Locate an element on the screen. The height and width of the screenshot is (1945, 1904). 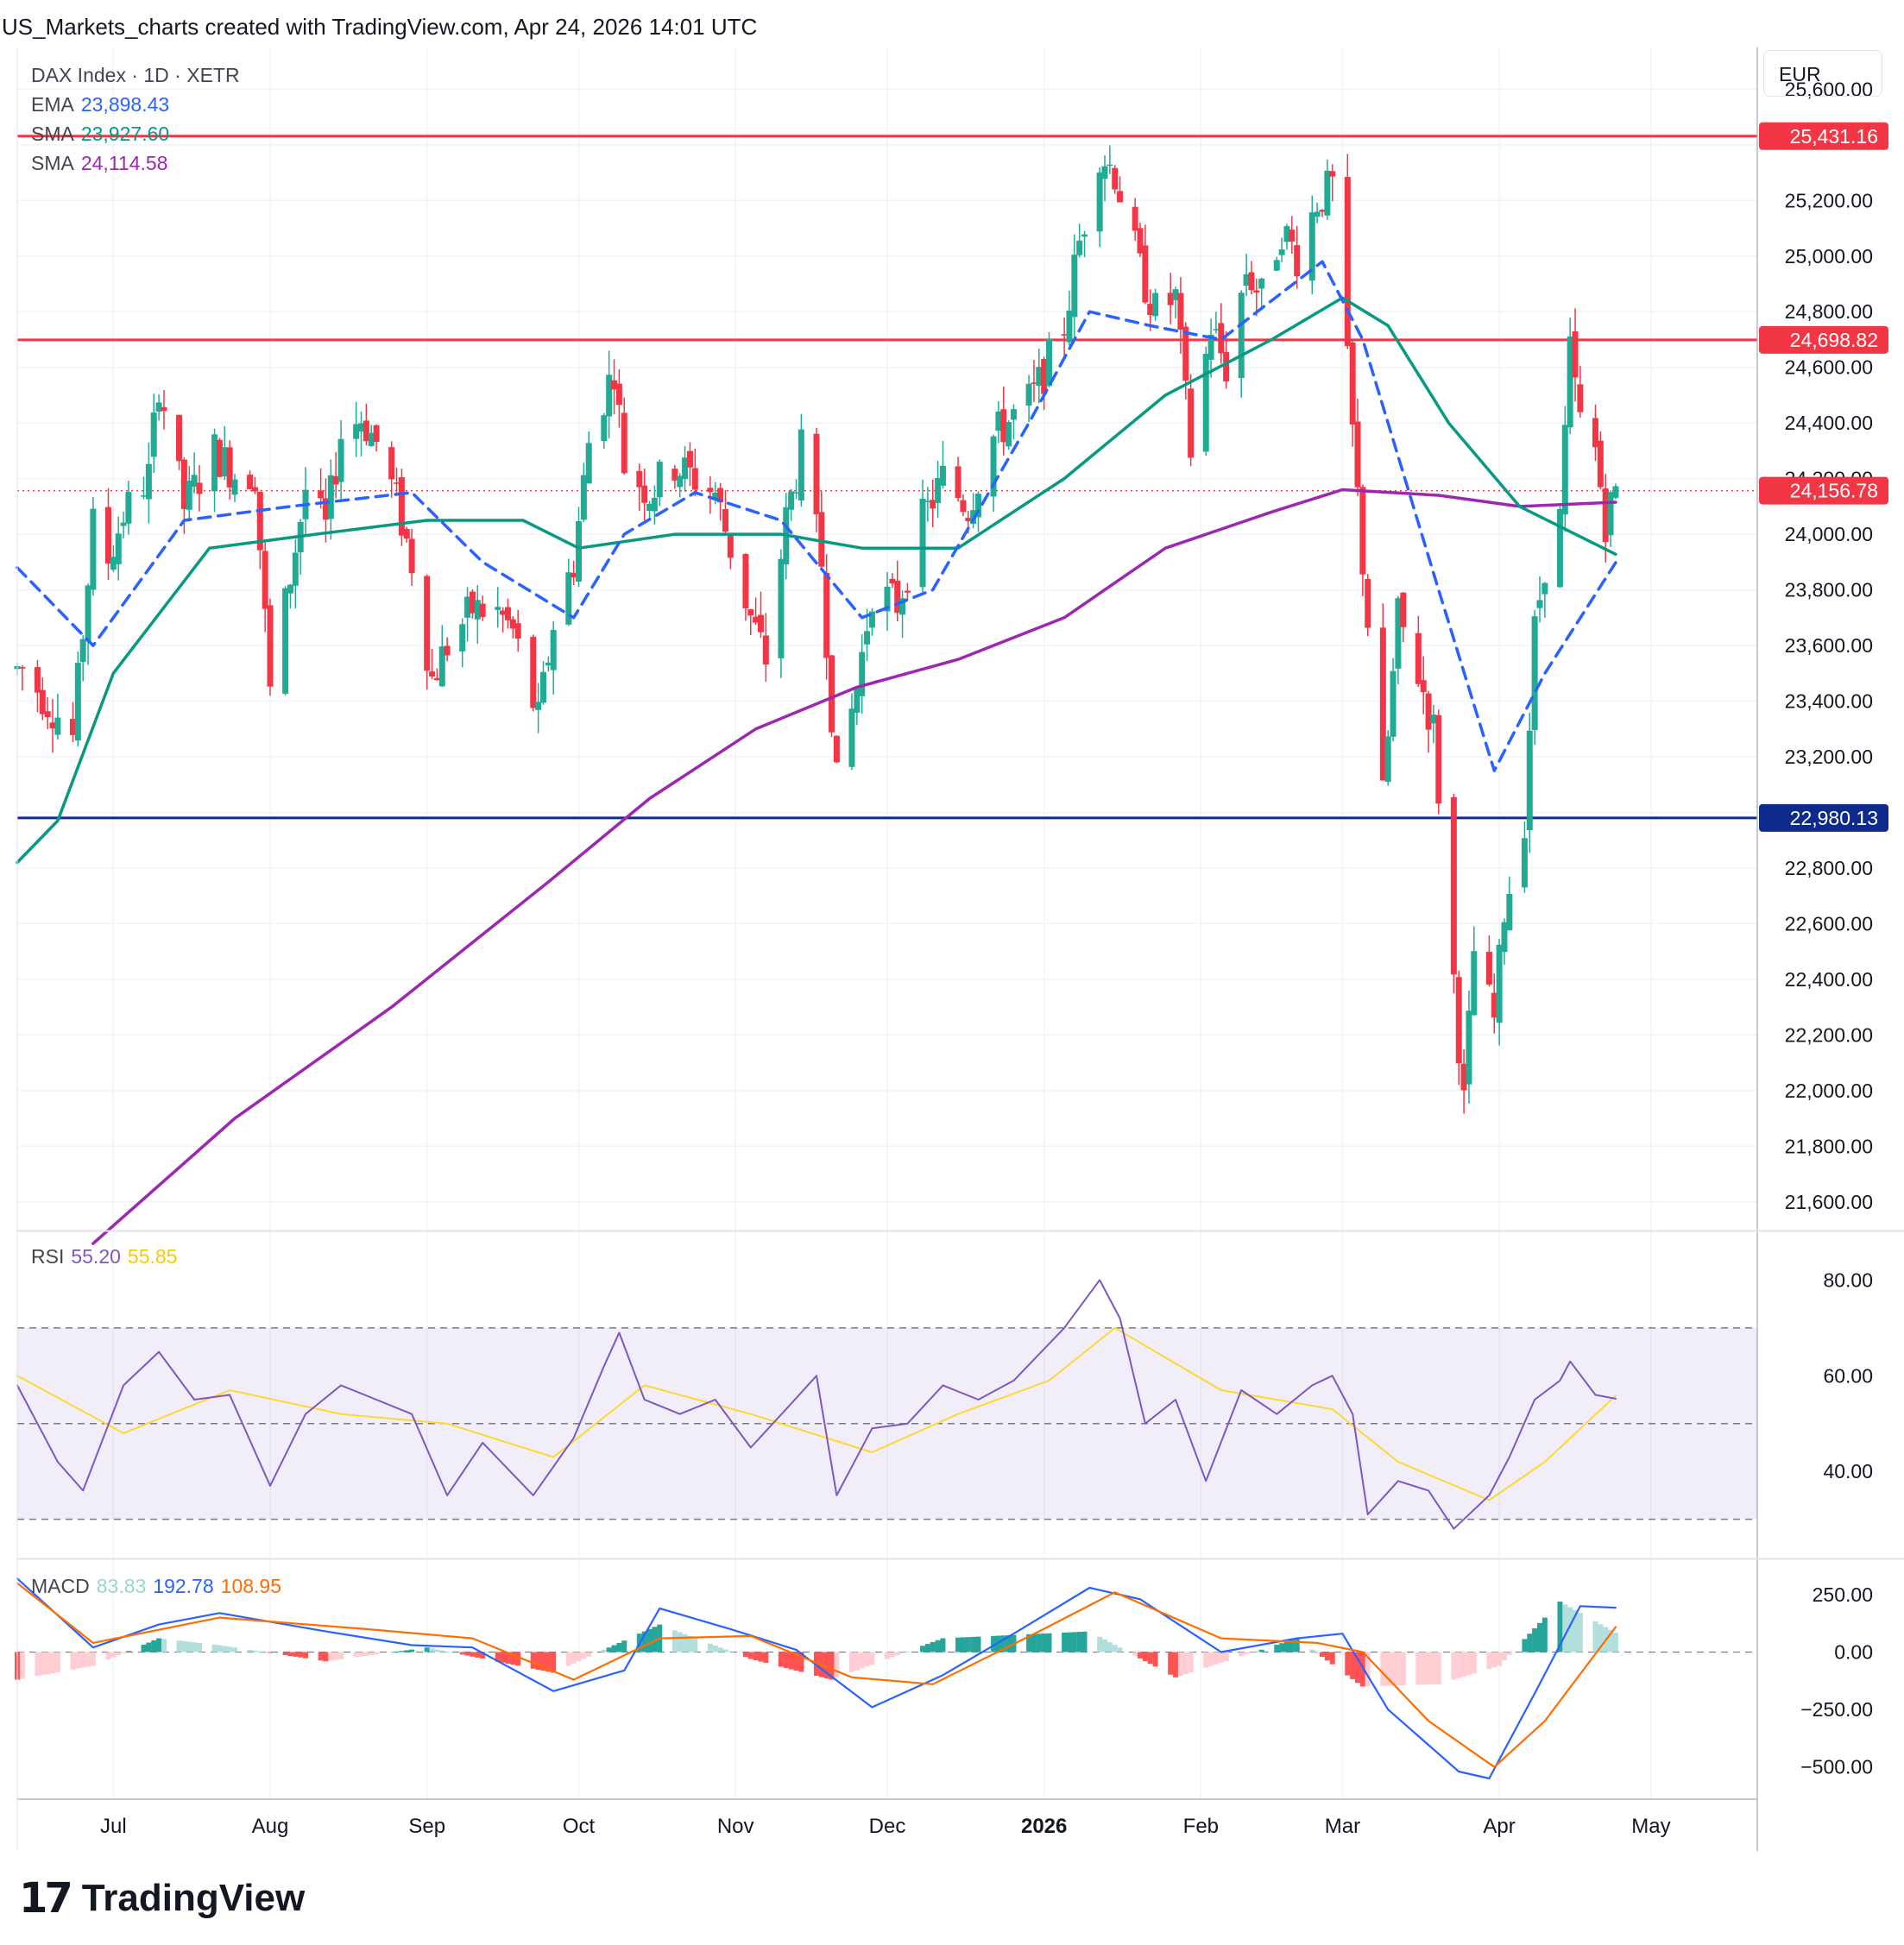
rsi-legend: RSI 55.20 55.85 is located at coordinates (104, 1257).